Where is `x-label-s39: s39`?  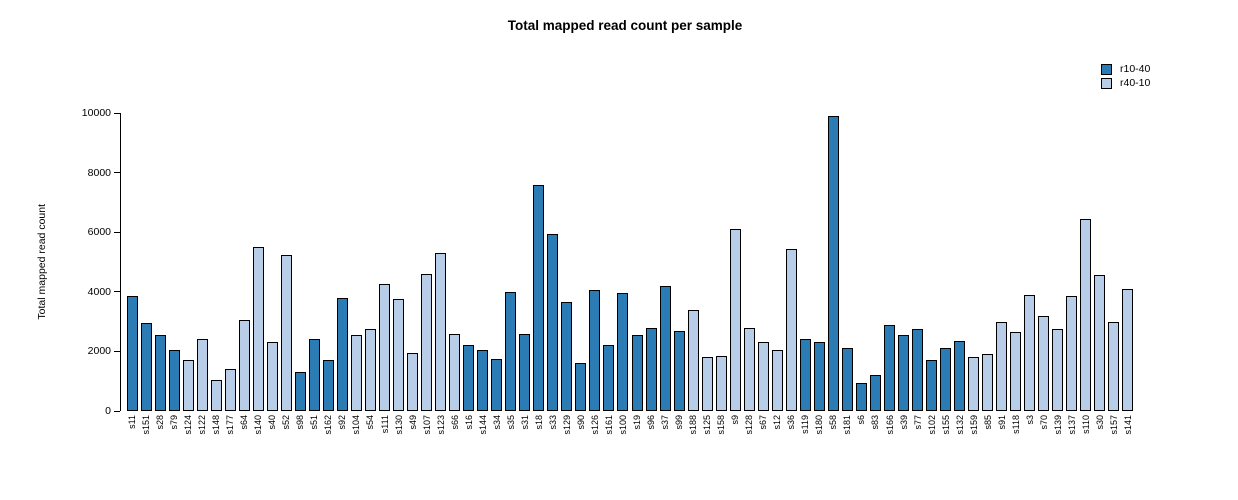 x-label-s39: s39 is located at coordinates (903, 422).